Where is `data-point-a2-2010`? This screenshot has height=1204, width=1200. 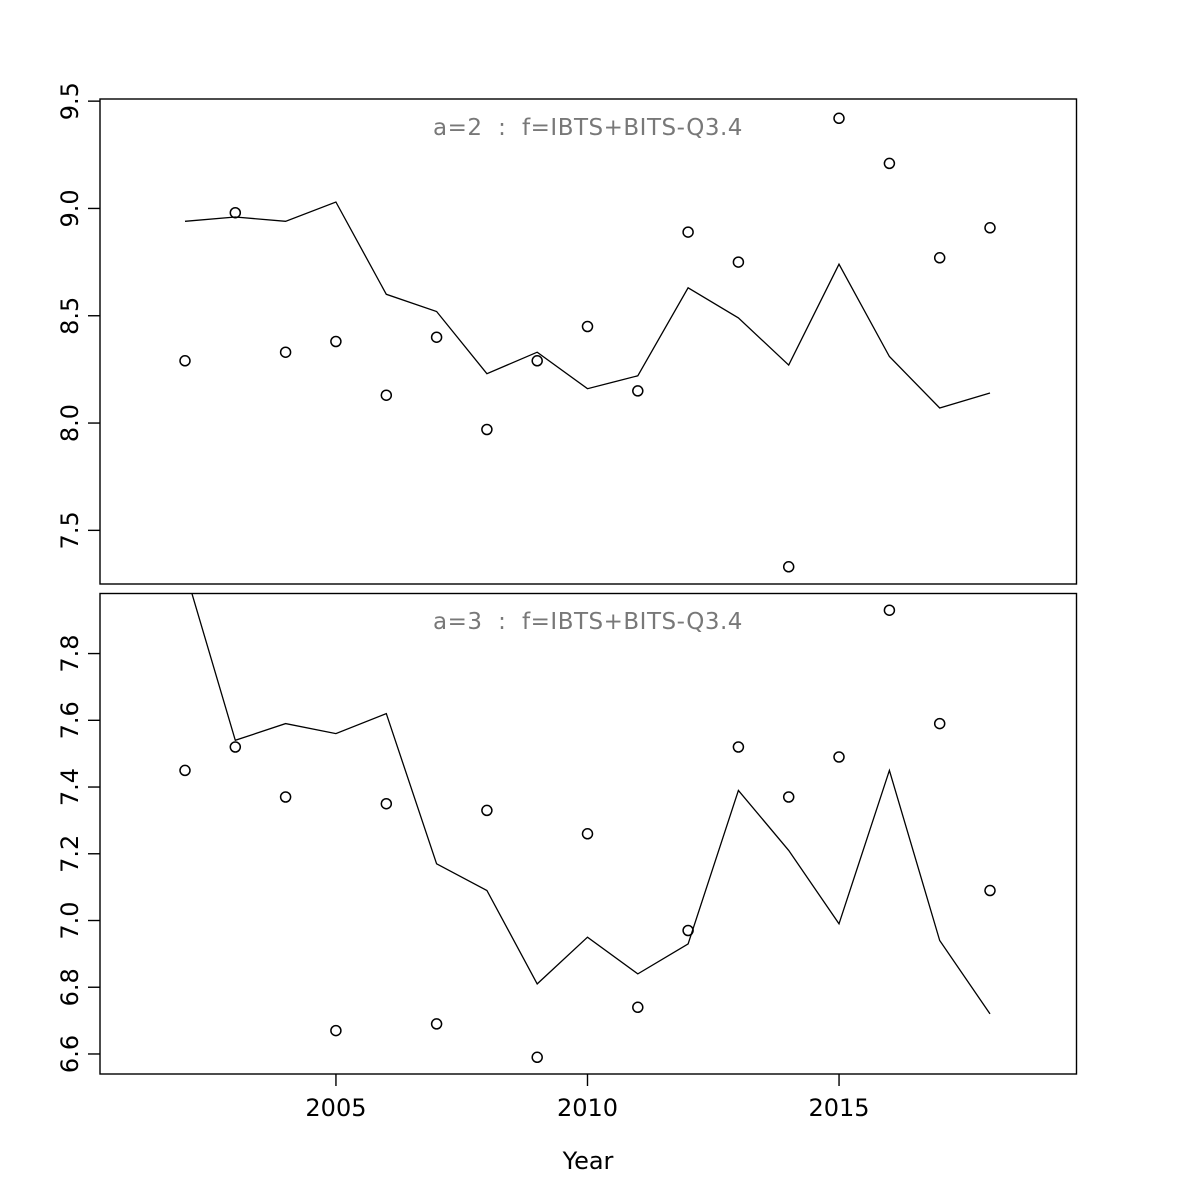
data-point-a2-2010 is located at coordinates (587, 326).